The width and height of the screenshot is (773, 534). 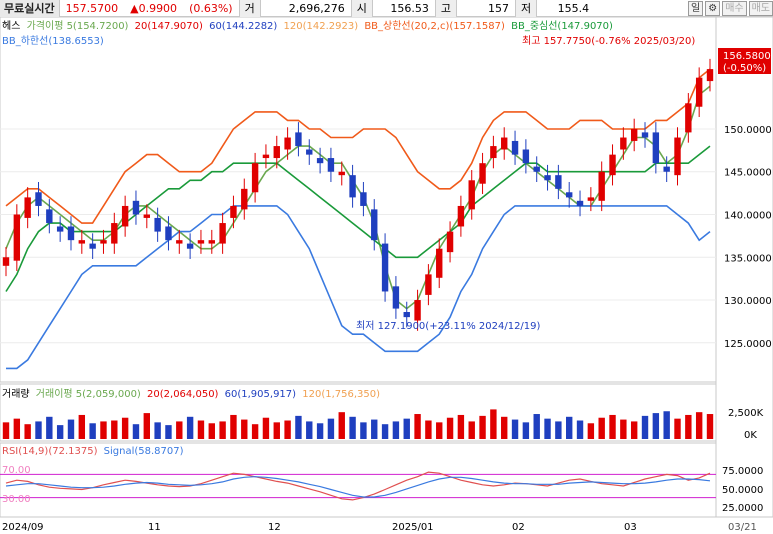 I want to click on rsi-tick-50: 50.0000, so click(x=742, y=490).